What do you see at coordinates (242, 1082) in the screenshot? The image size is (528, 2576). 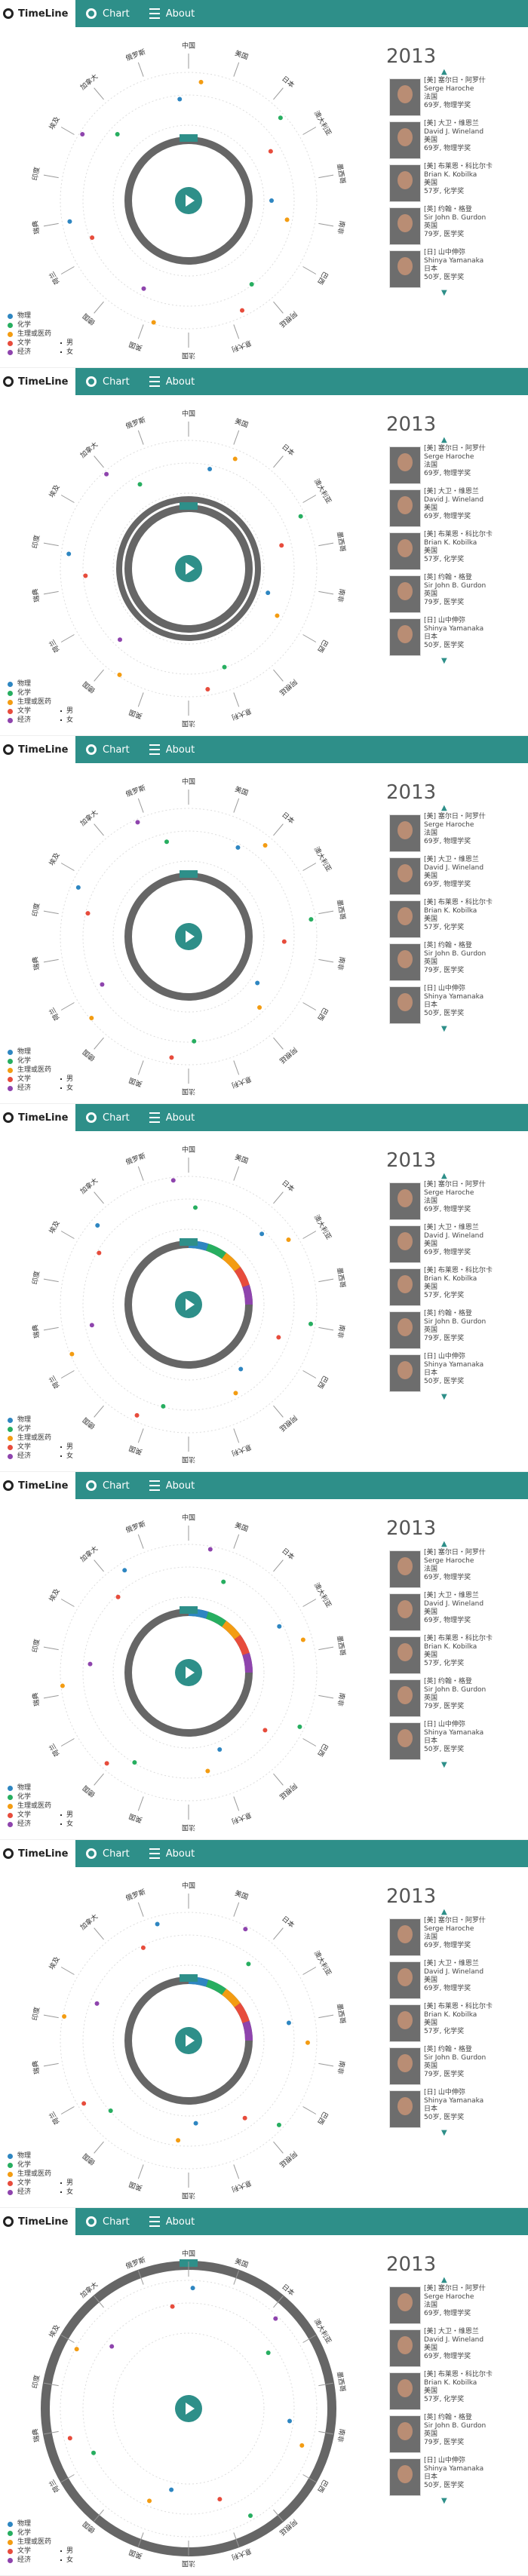 I see `country-label: 意大利` at bounding box center [242, 1082].